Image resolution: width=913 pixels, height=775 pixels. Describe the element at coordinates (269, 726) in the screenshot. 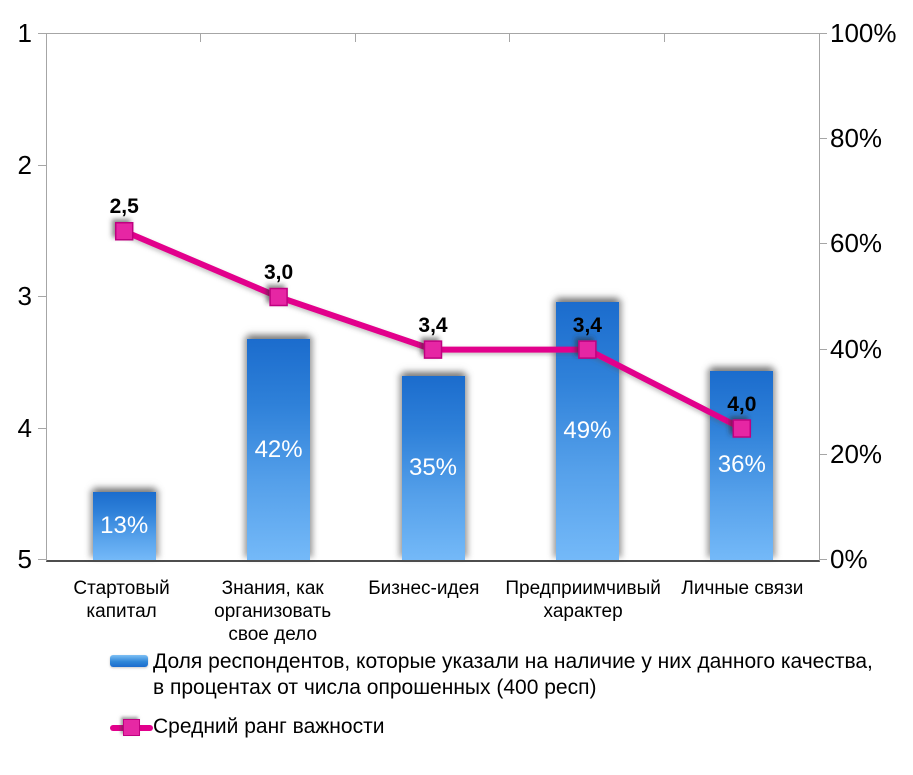

I see `legend-line-series-label: Средний ранг важности` at that location.